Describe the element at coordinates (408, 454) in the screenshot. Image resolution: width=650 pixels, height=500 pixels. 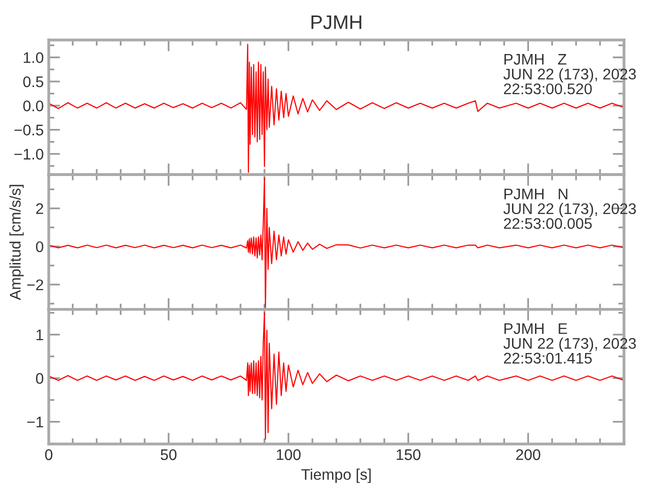
I see `x-tick-label: 150` at that location.